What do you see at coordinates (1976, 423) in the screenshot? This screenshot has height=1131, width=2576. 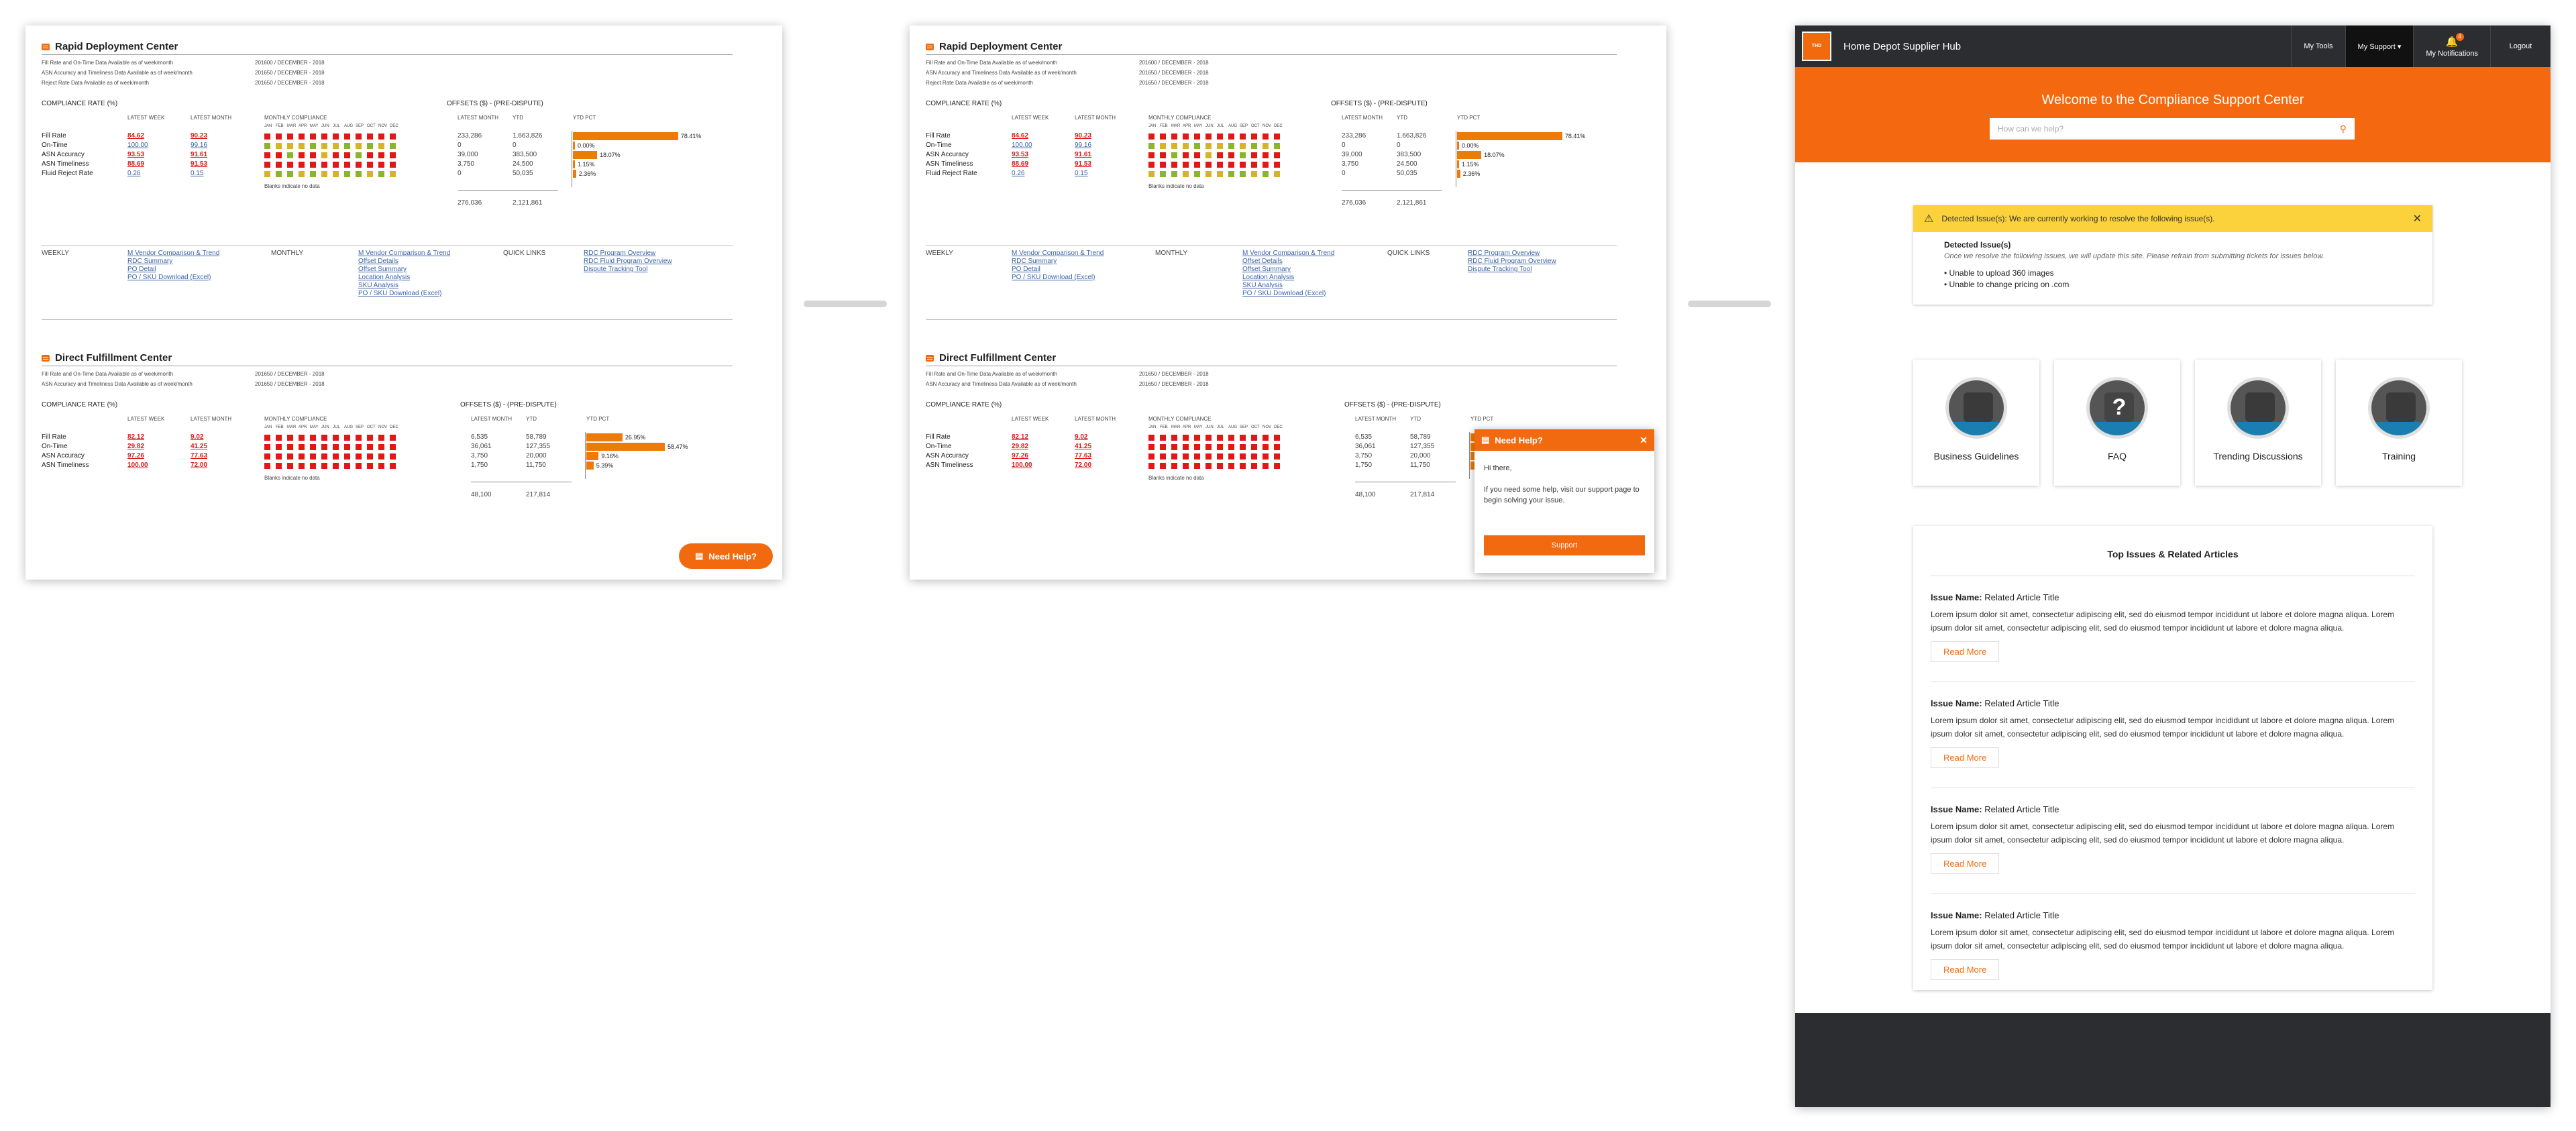 I see `card-business-guidelines: Business Guidelines` at bounding box center [1976, 423].